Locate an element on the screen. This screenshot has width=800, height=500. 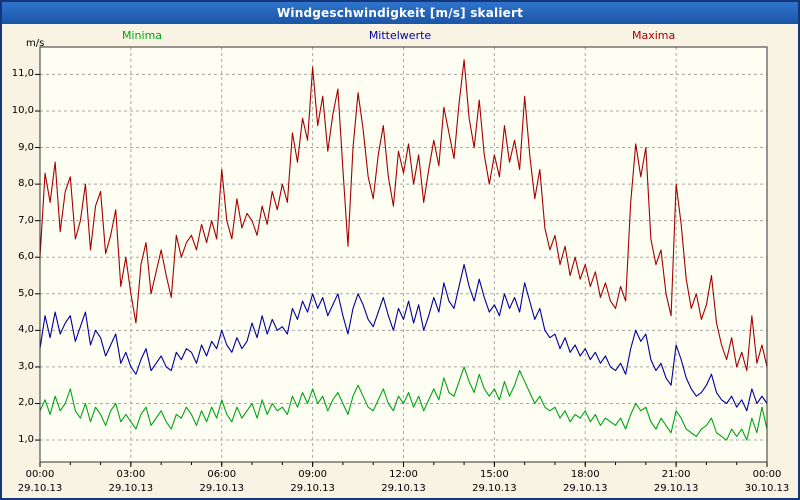
y-tick-label: 8,0 is located at coordinates (26, 184).